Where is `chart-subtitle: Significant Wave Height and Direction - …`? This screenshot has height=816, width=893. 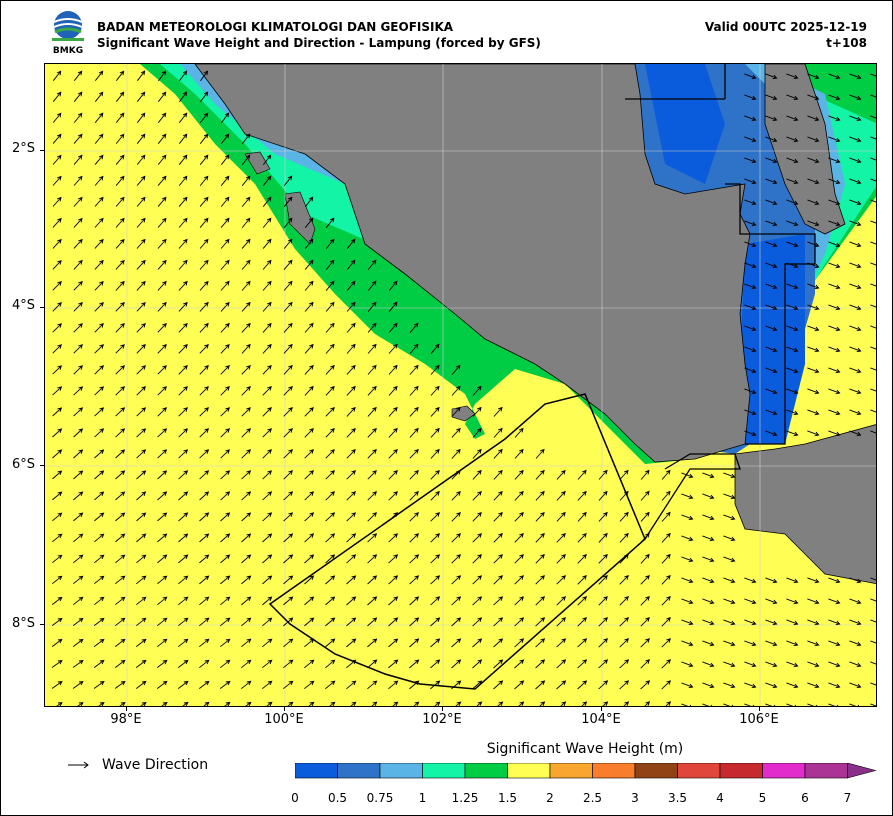
chart-subtitle: Significant Wave Height and Direction - … is located at coordinates (319, 43).